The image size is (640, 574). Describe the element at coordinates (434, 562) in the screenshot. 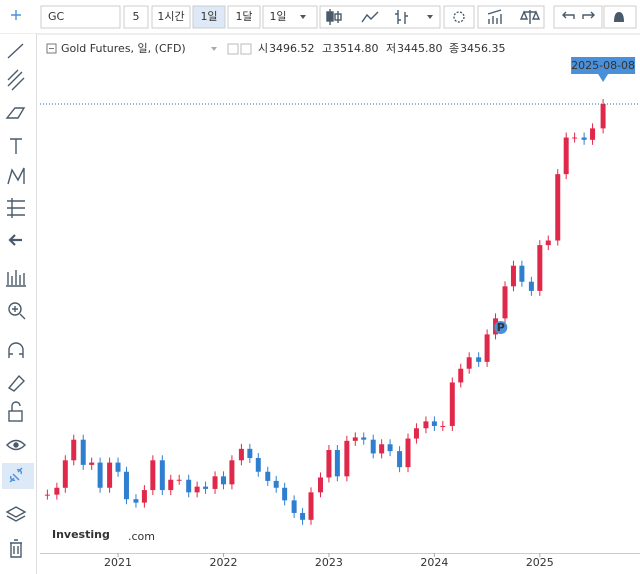

I see `x-tick-label: 2024` at that location.